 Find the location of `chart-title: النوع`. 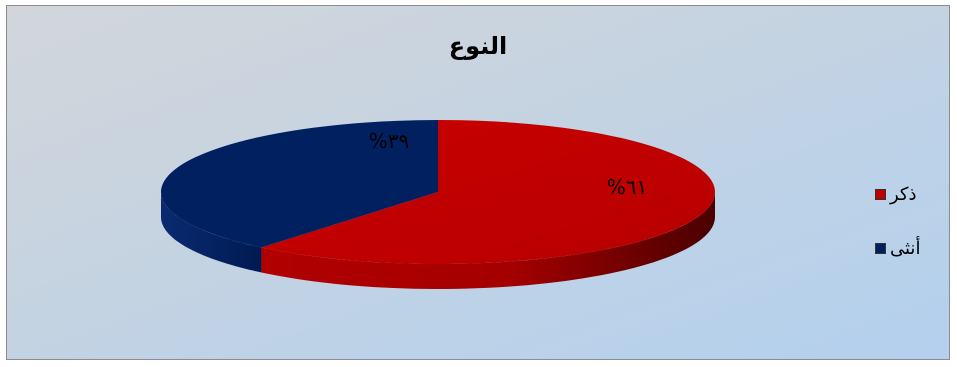

chart-title: النوع is located at coordinates (478, 46).